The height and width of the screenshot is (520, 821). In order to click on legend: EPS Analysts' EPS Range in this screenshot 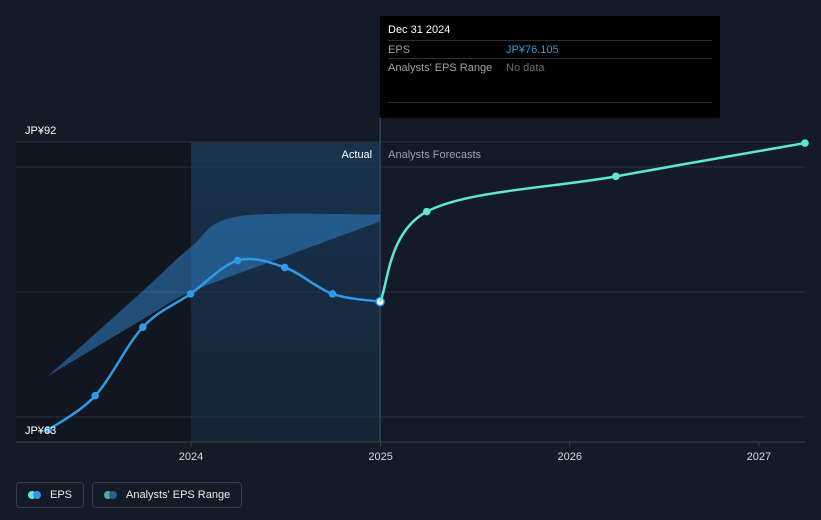, I will do `click(129, 495)`.